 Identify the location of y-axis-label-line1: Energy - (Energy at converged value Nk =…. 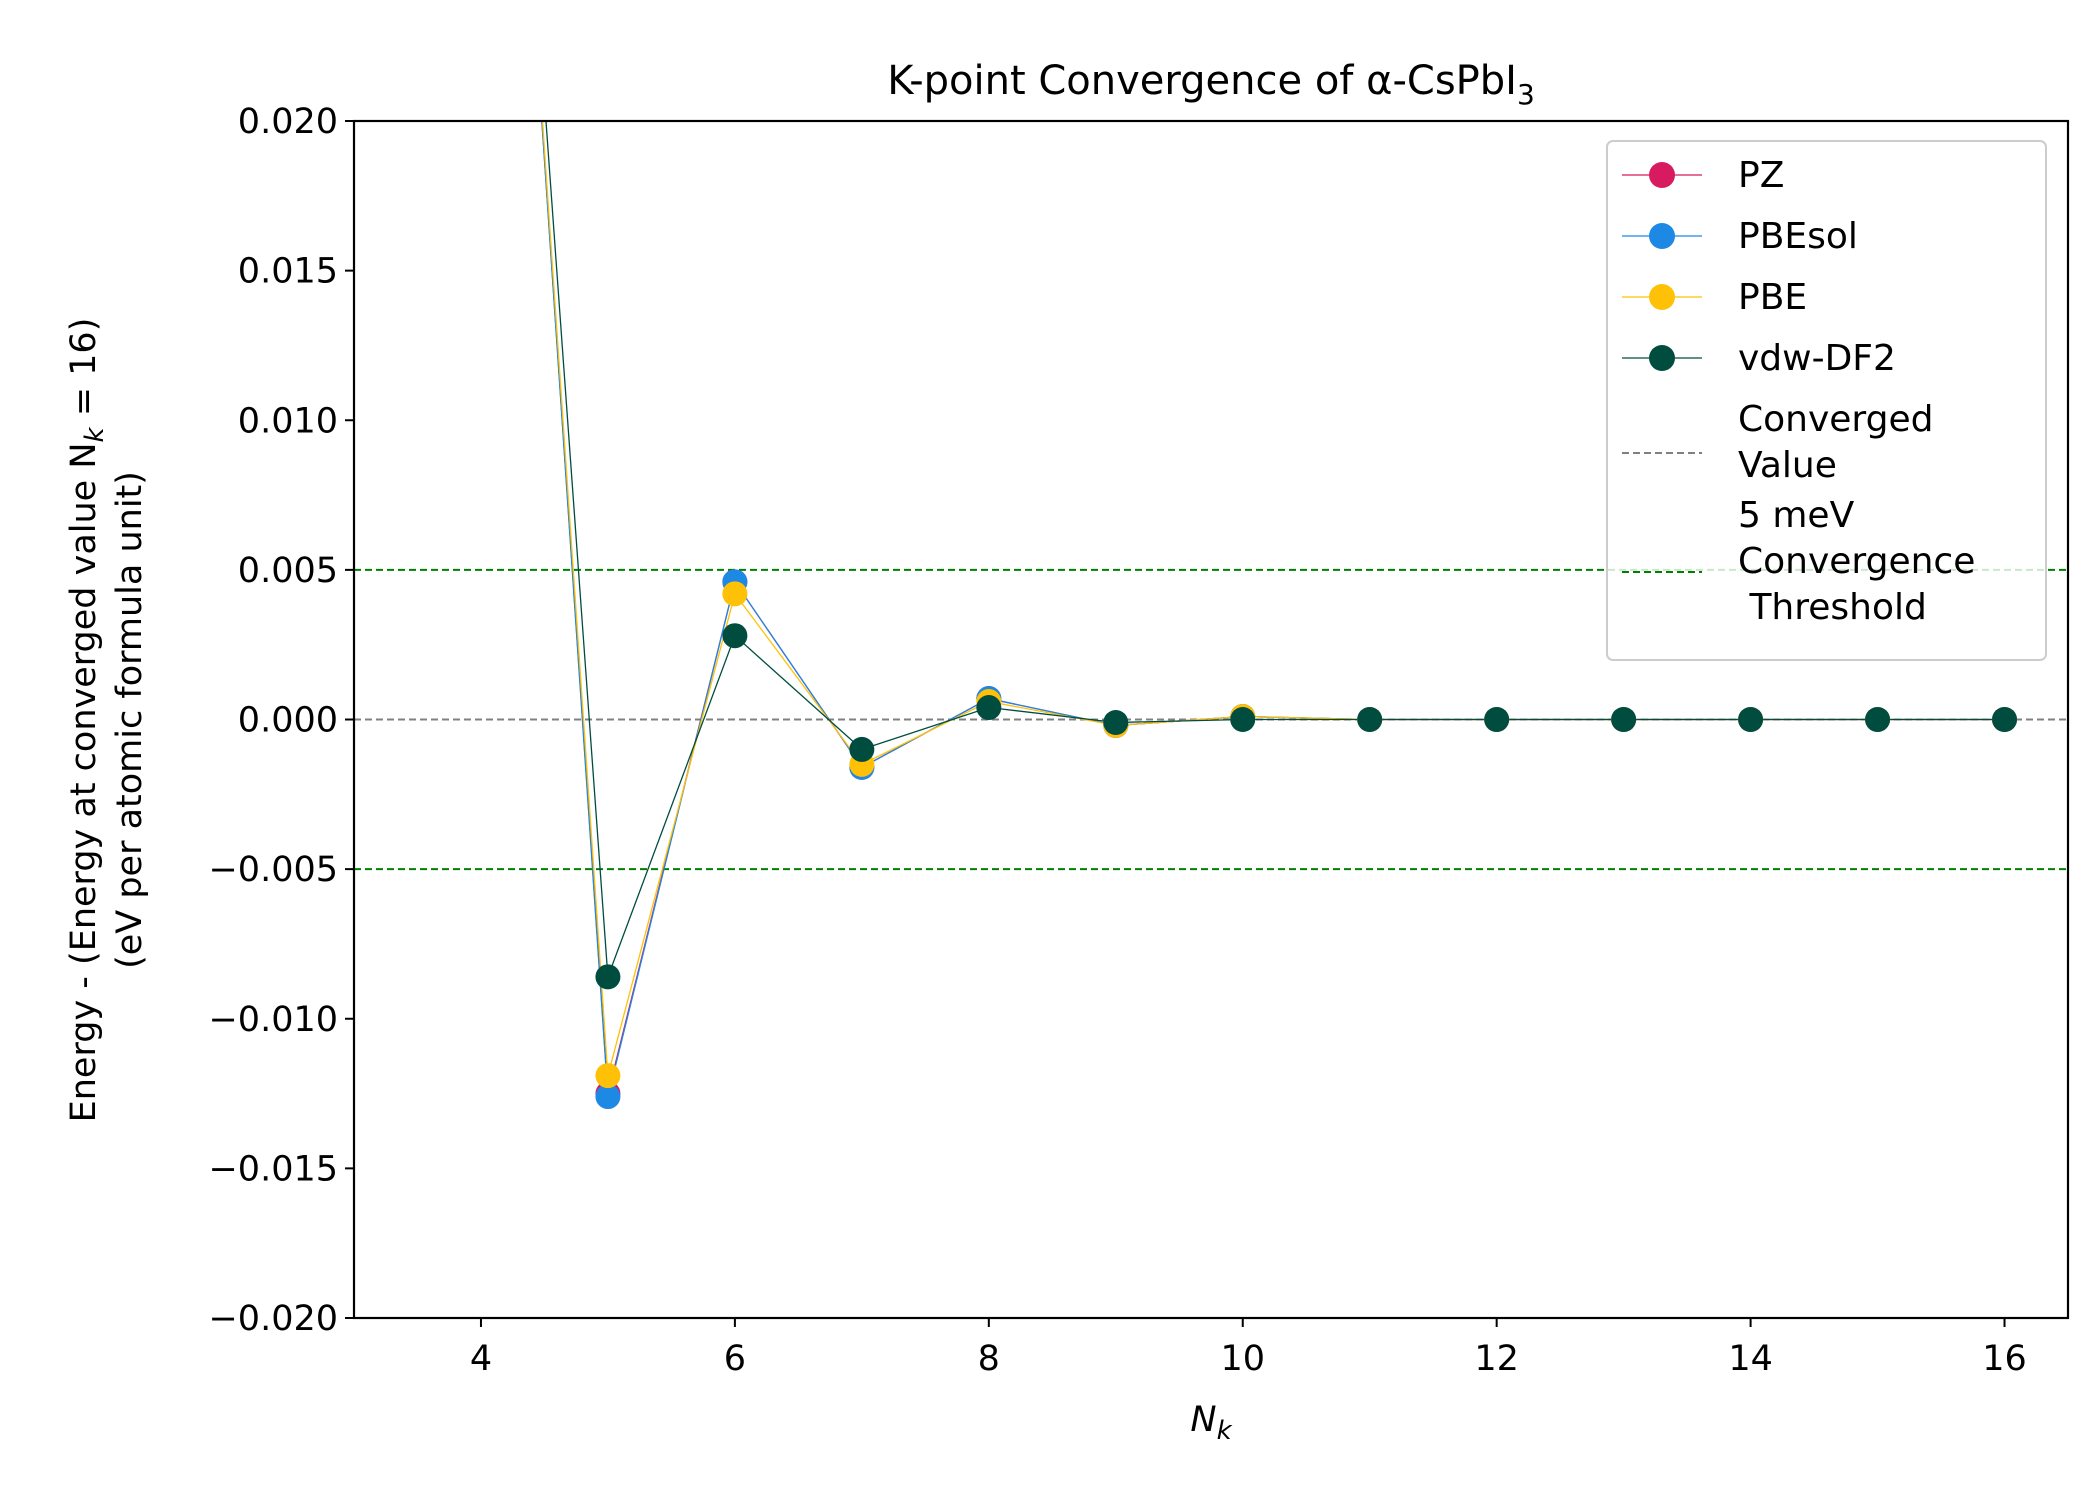
(87, 720).